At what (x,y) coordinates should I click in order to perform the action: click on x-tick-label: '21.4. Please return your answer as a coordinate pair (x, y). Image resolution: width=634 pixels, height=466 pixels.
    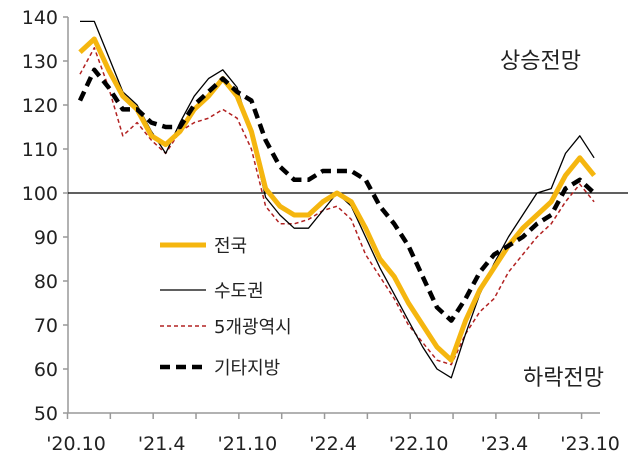
    Looking at the image, I should click on (162, 444).